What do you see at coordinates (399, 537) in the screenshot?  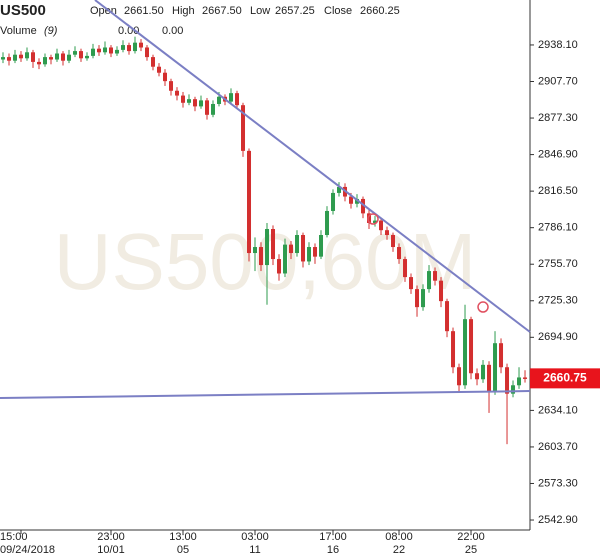 I see `x-tick-label: 08:00` at bounding box center [399, 537].